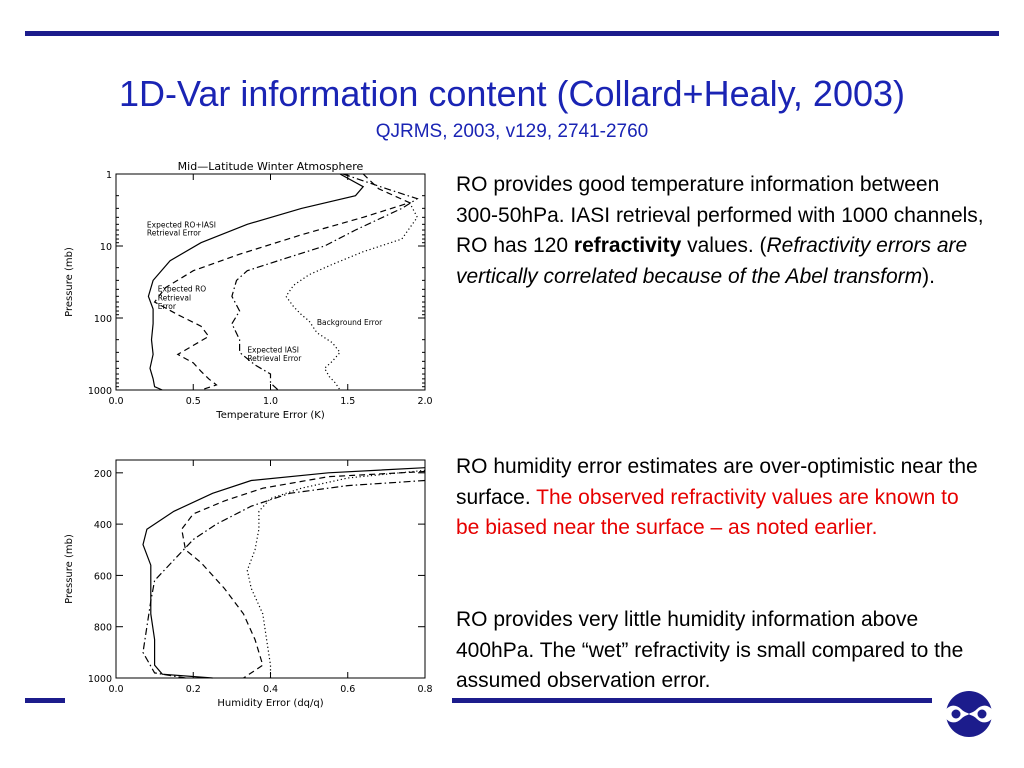  What do you see at coordinates (350, 322) in the screenshot?
I see `curve-annotation: Background Error` at bounding box center [350, 322].